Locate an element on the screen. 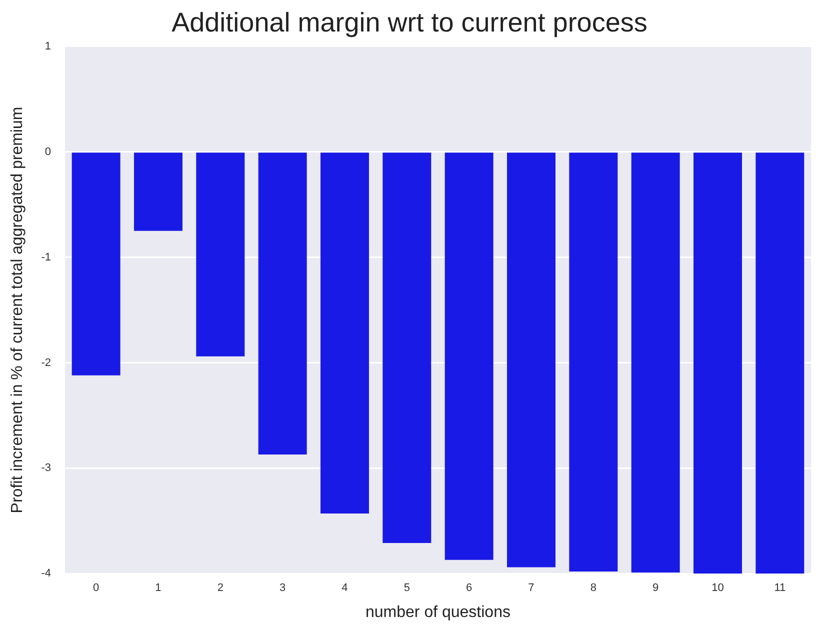 The image size is (821, 630). x-tick-label: 1 is located at coordinates (158, 588).